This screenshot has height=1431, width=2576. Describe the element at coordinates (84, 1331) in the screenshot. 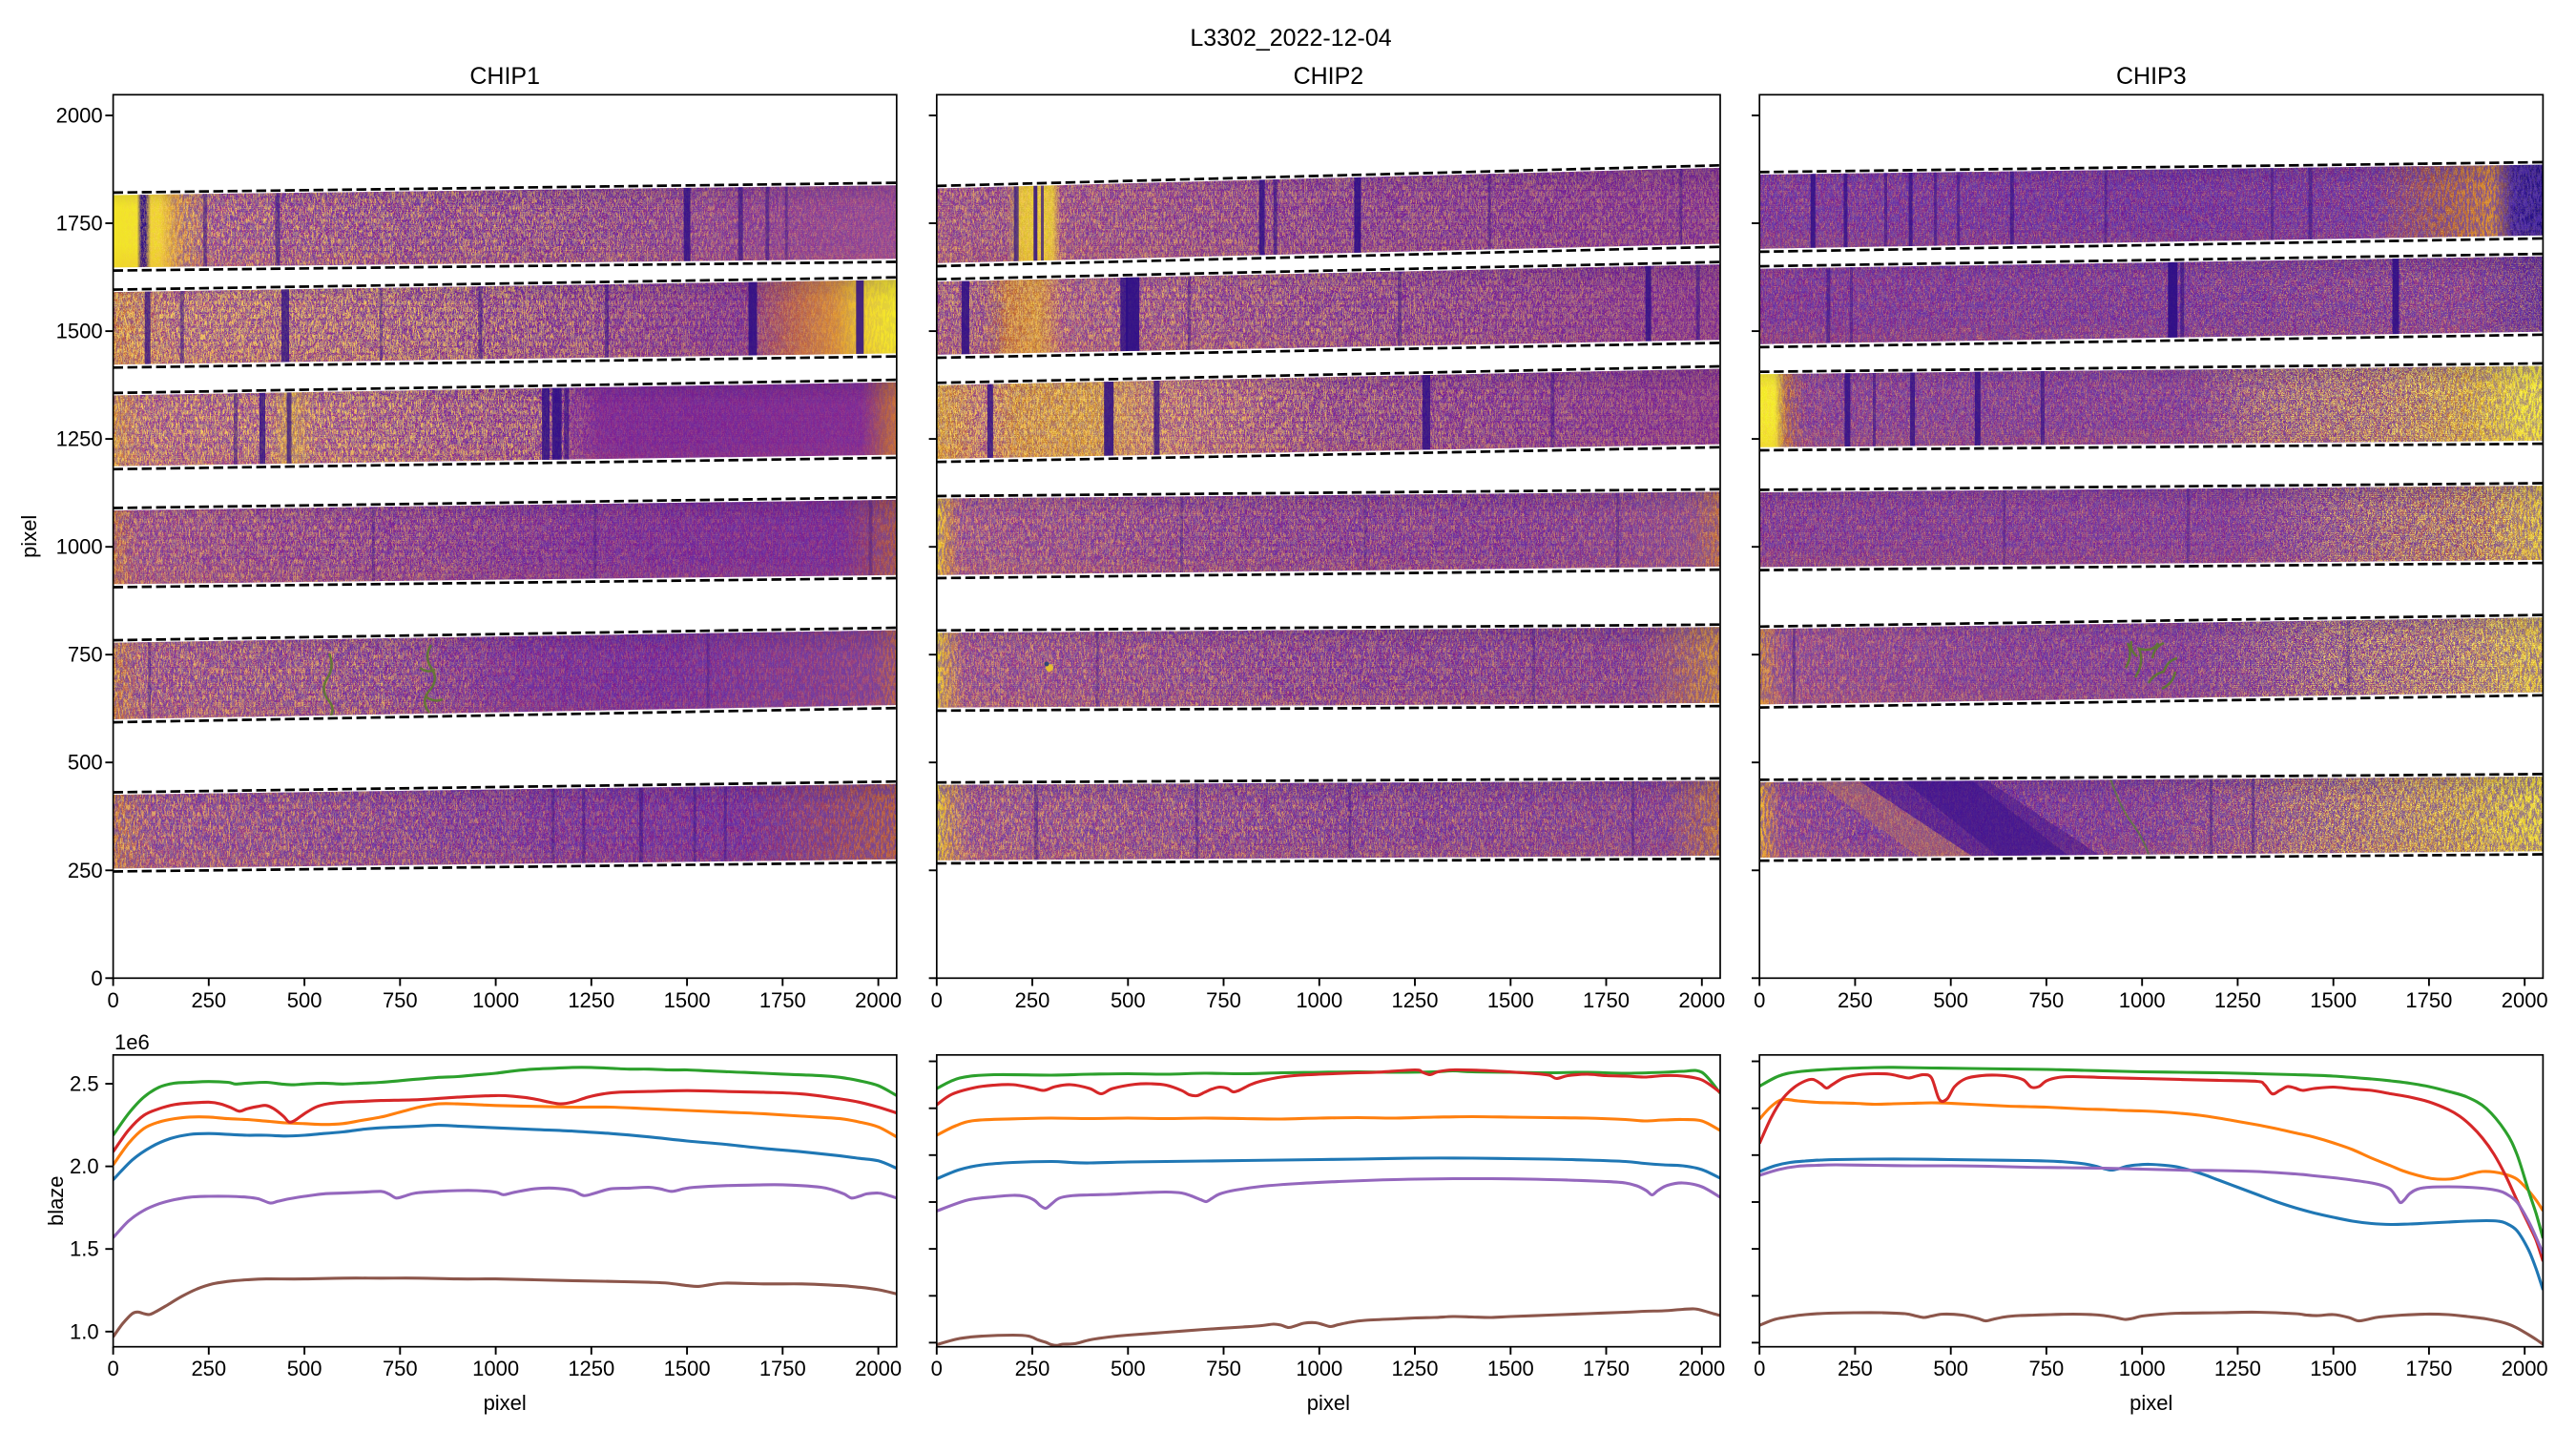

I see `svg-text: 1.0` at that location.